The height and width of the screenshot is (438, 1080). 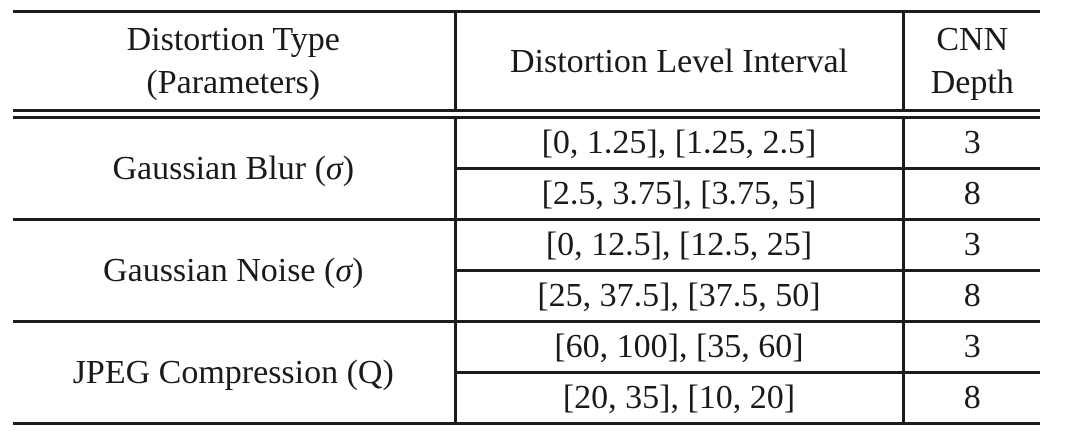 I want to click on header-cnn-depth-line1: CNN, so click(x=972, y=39).